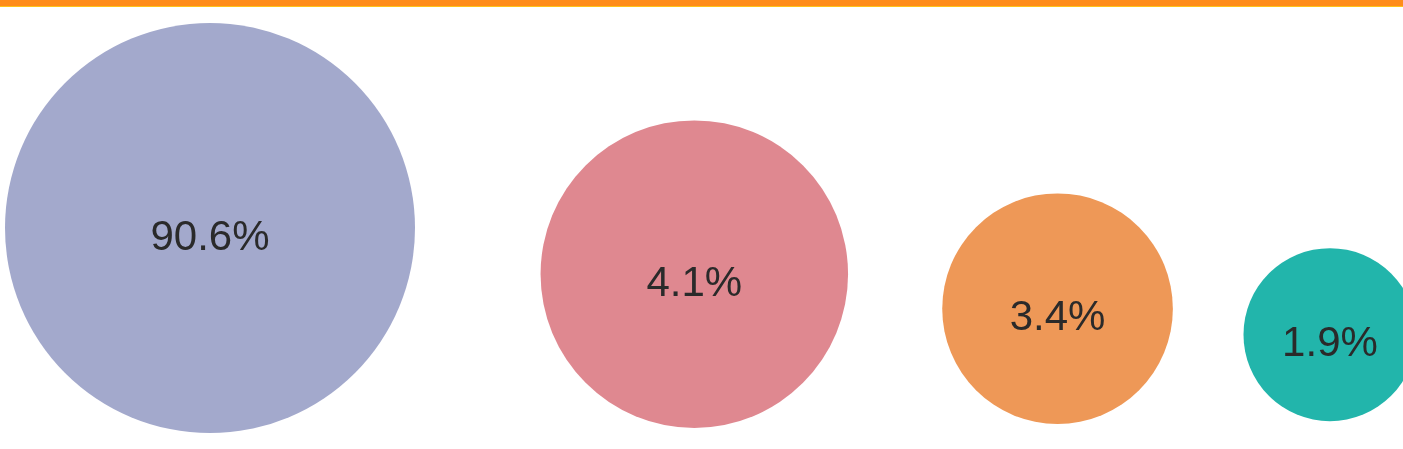 The image size is (1403, 449). I want to click on data-label: 3.4%, so click(1057, 316).